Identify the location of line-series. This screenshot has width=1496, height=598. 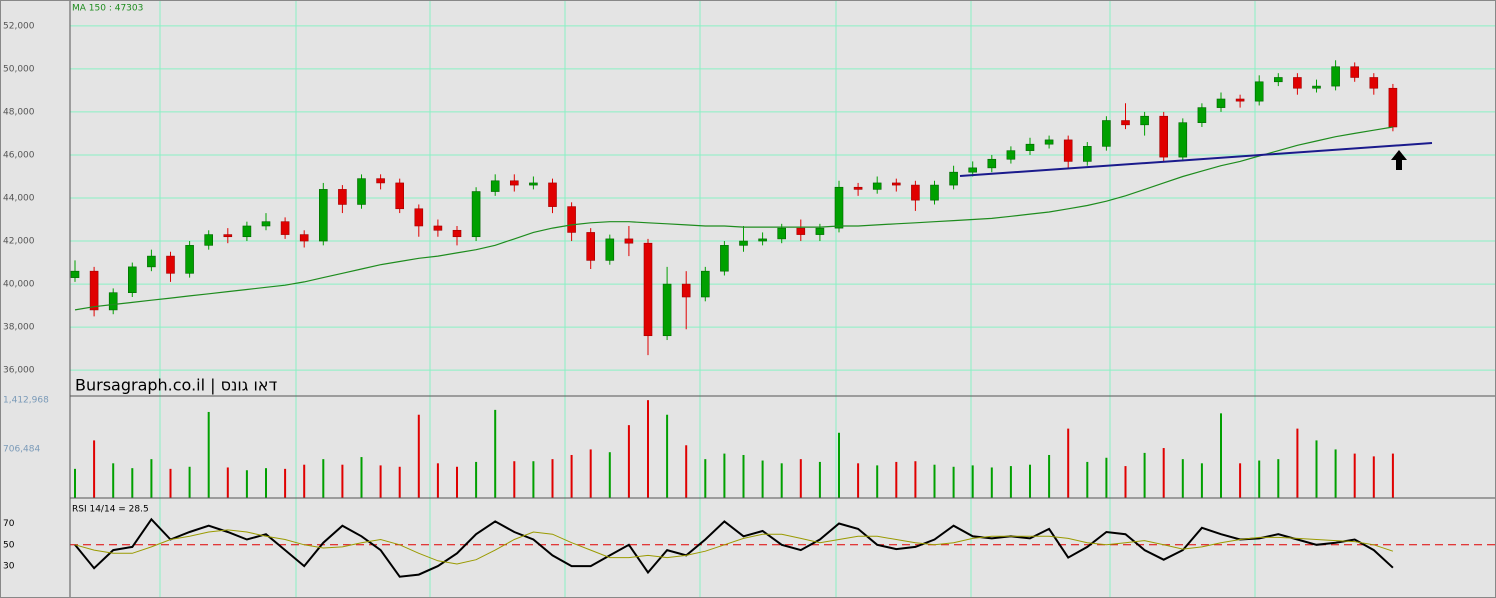
(734, 547).